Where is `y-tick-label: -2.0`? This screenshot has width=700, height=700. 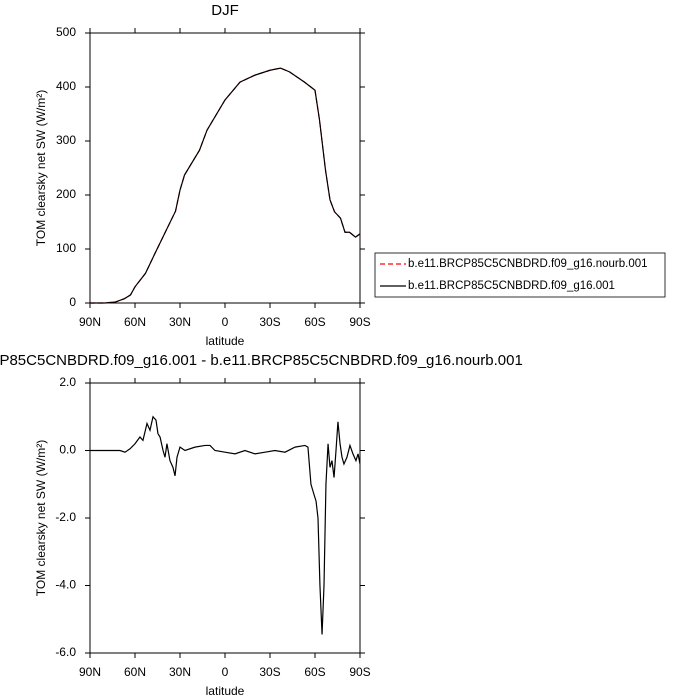
y-tick-label: -2.0 is located at coordinates (65, 517).